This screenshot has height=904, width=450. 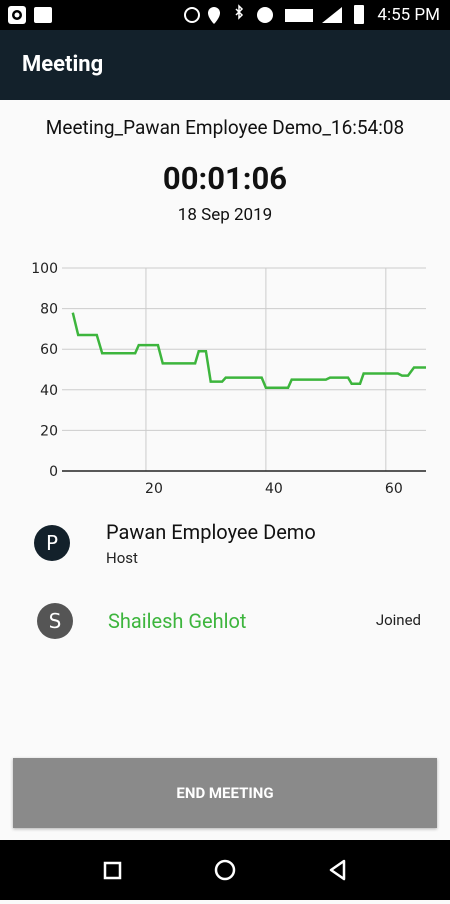 I want to click on participant-name: Shailesh Gehlot, so click(x=177, y=621).